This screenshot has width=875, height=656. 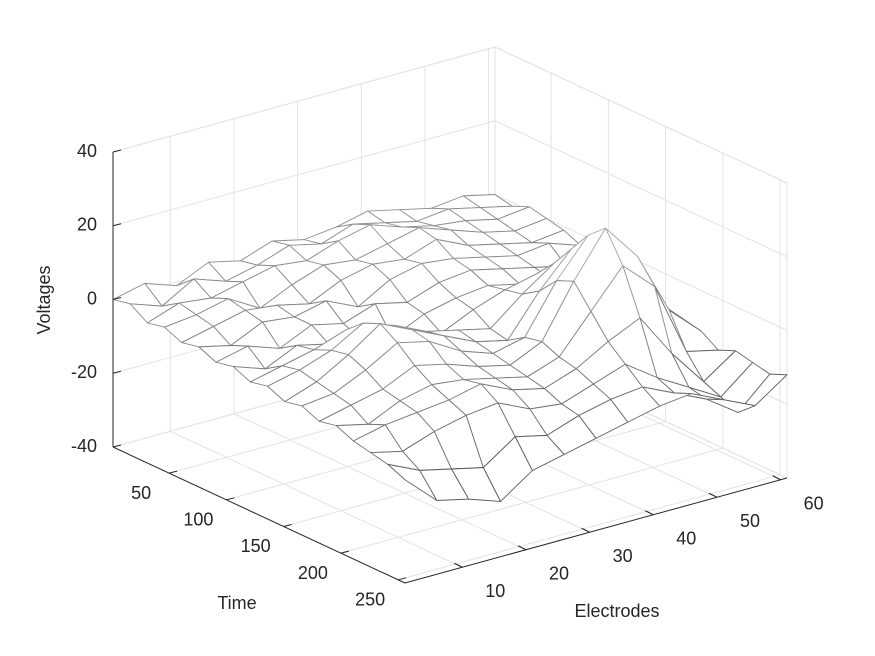 What do you see at coordinates (412, 482) in the screenshot?
I see `mesh-cell` at bounding box center [412, 482].